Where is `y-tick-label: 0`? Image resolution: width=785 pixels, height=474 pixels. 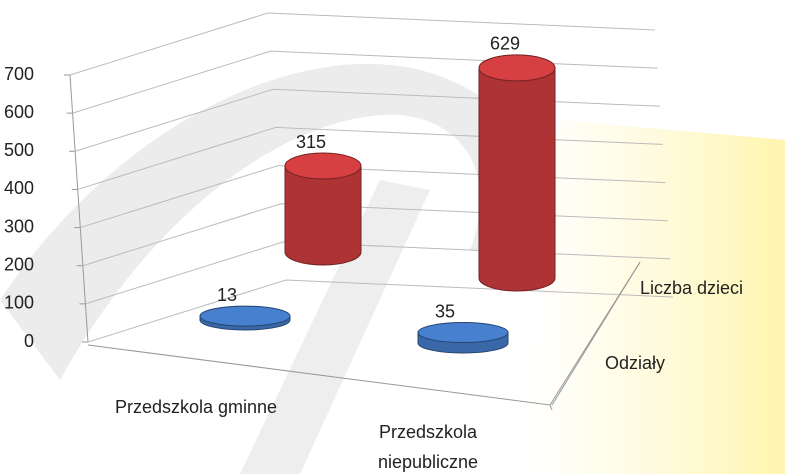 y-tick-label: 0 is located at coordinates (29, 341).